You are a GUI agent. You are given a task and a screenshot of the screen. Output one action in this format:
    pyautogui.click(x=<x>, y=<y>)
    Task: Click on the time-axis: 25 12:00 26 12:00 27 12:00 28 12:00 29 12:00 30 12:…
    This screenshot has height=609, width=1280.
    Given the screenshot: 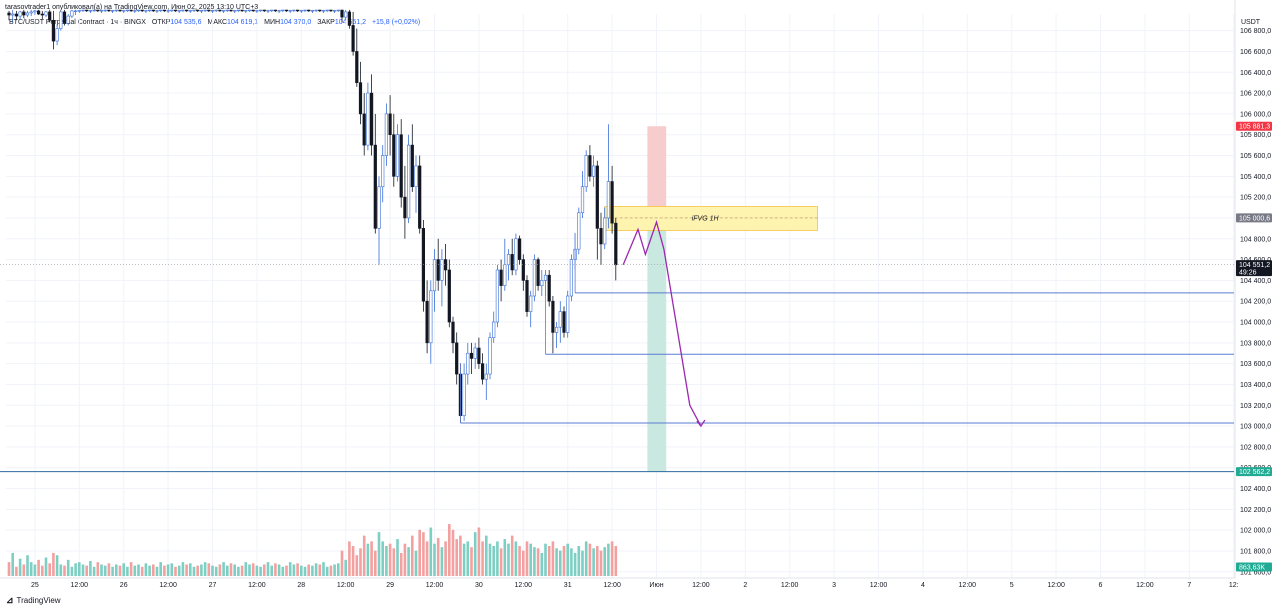 What is the action you would take?
    pyautogui.click(x=635, y=585)
    